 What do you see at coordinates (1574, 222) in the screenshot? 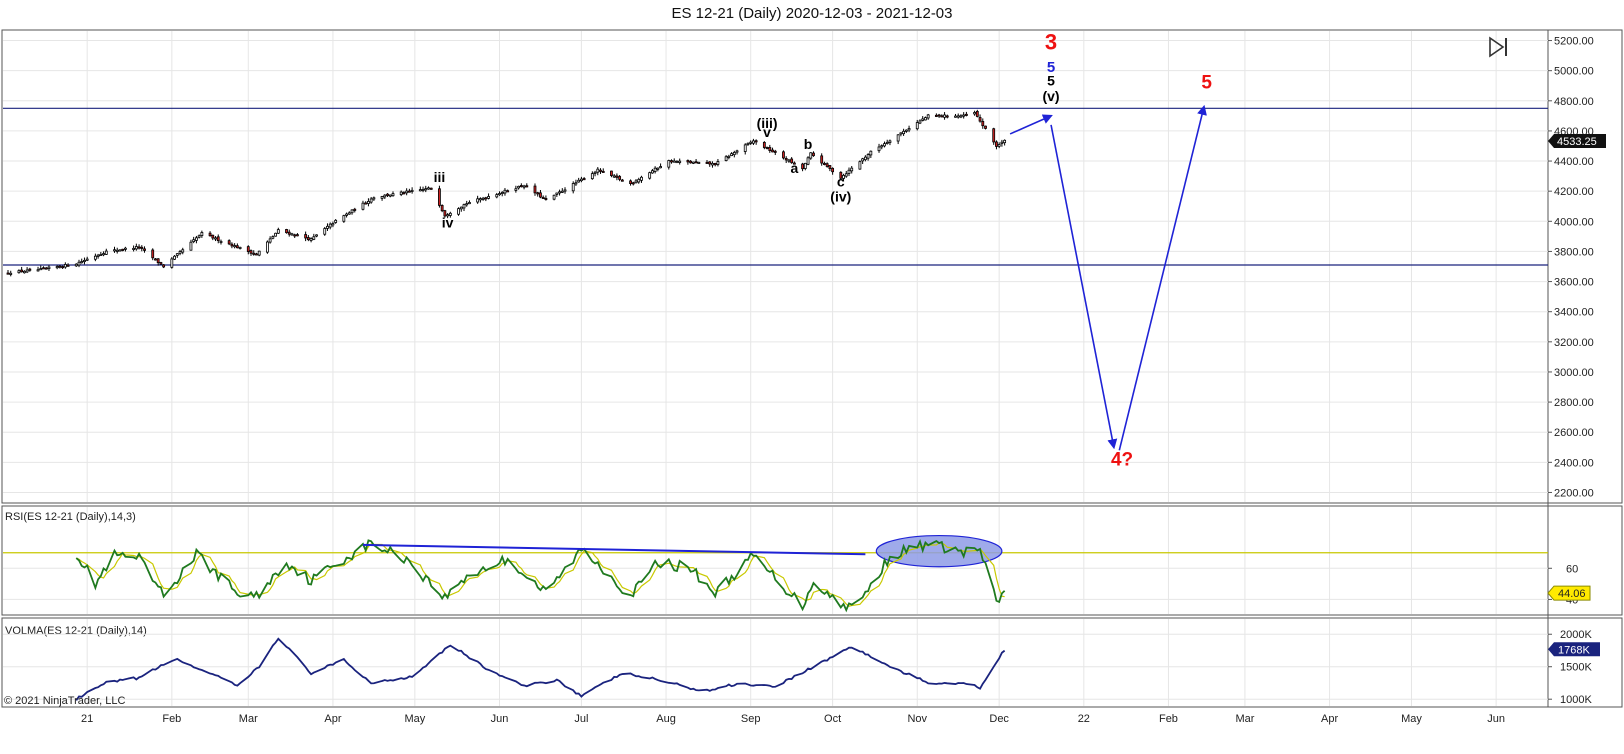
I see `price-tick-label: 4000.00` at bounding box center [1574, 222].